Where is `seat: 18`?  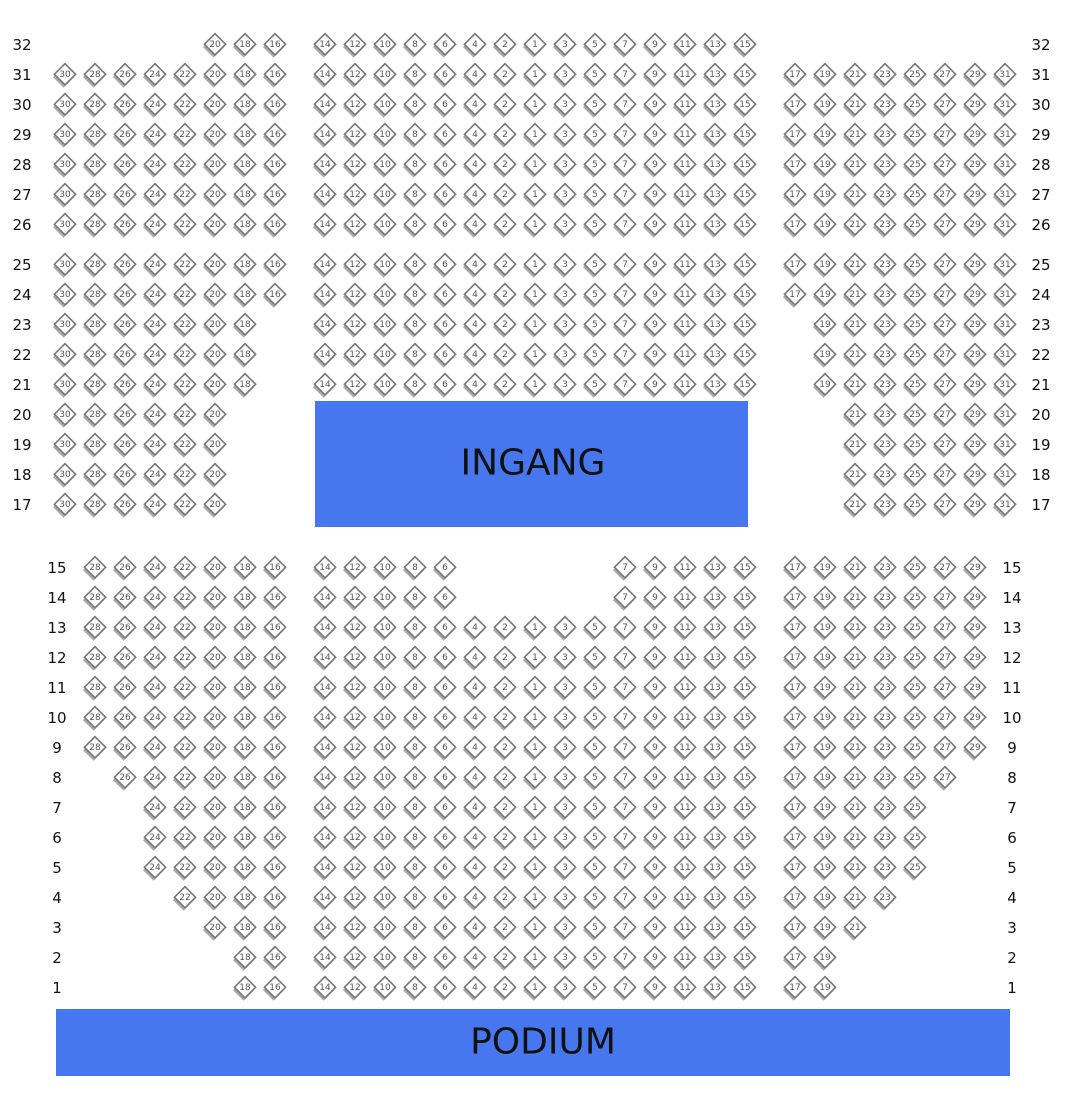
seat: 18 is located at coordinates (244, 628).